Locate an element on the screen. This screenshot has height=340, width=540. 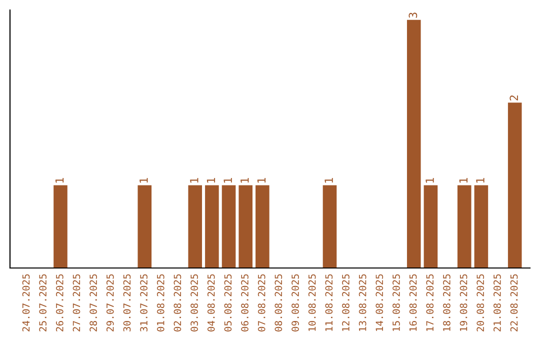
x-tick-label: 16.08.2025 is located at coordinates (413, 302).